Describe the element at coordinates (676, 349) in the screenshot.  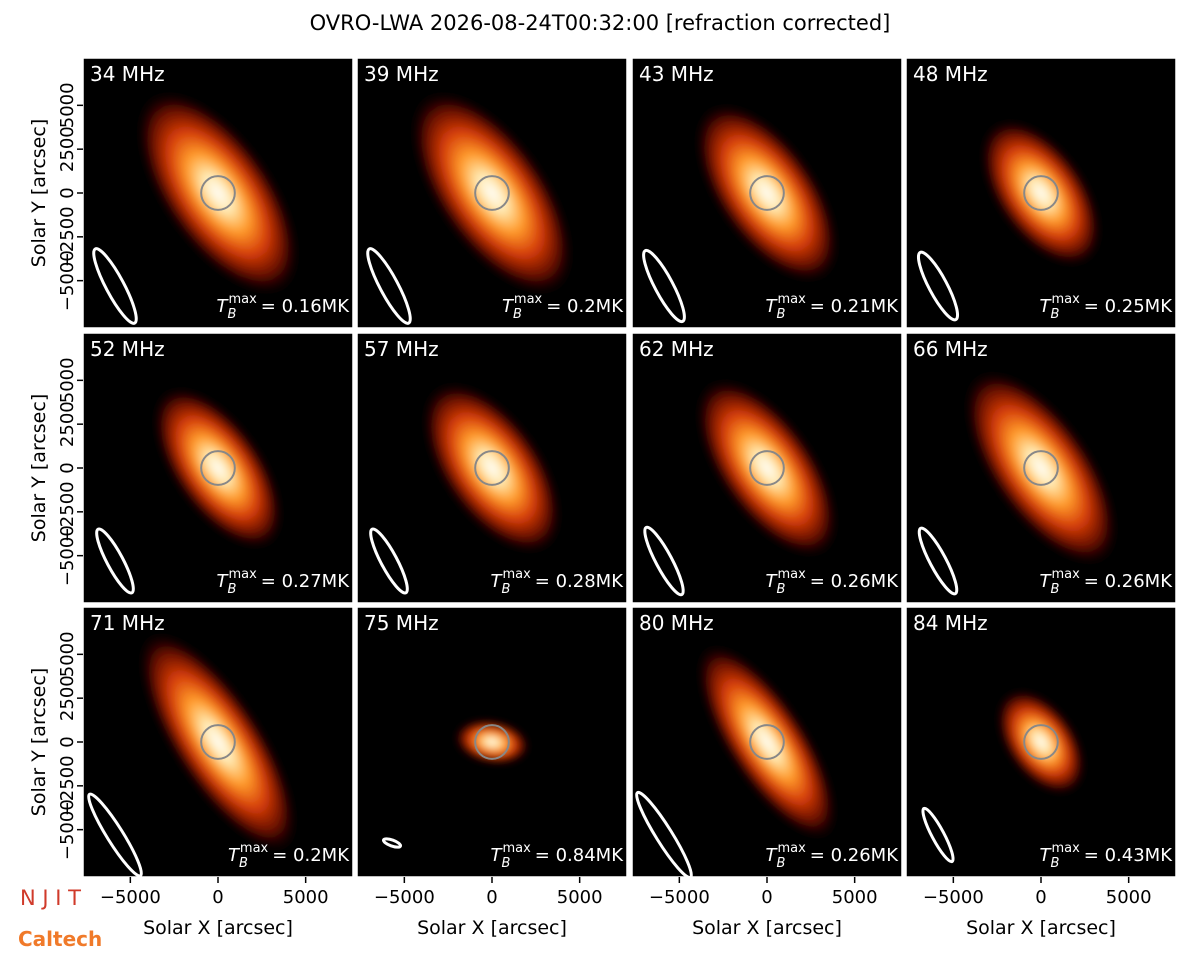
I see `panel-title: 62 MHz` at that location.